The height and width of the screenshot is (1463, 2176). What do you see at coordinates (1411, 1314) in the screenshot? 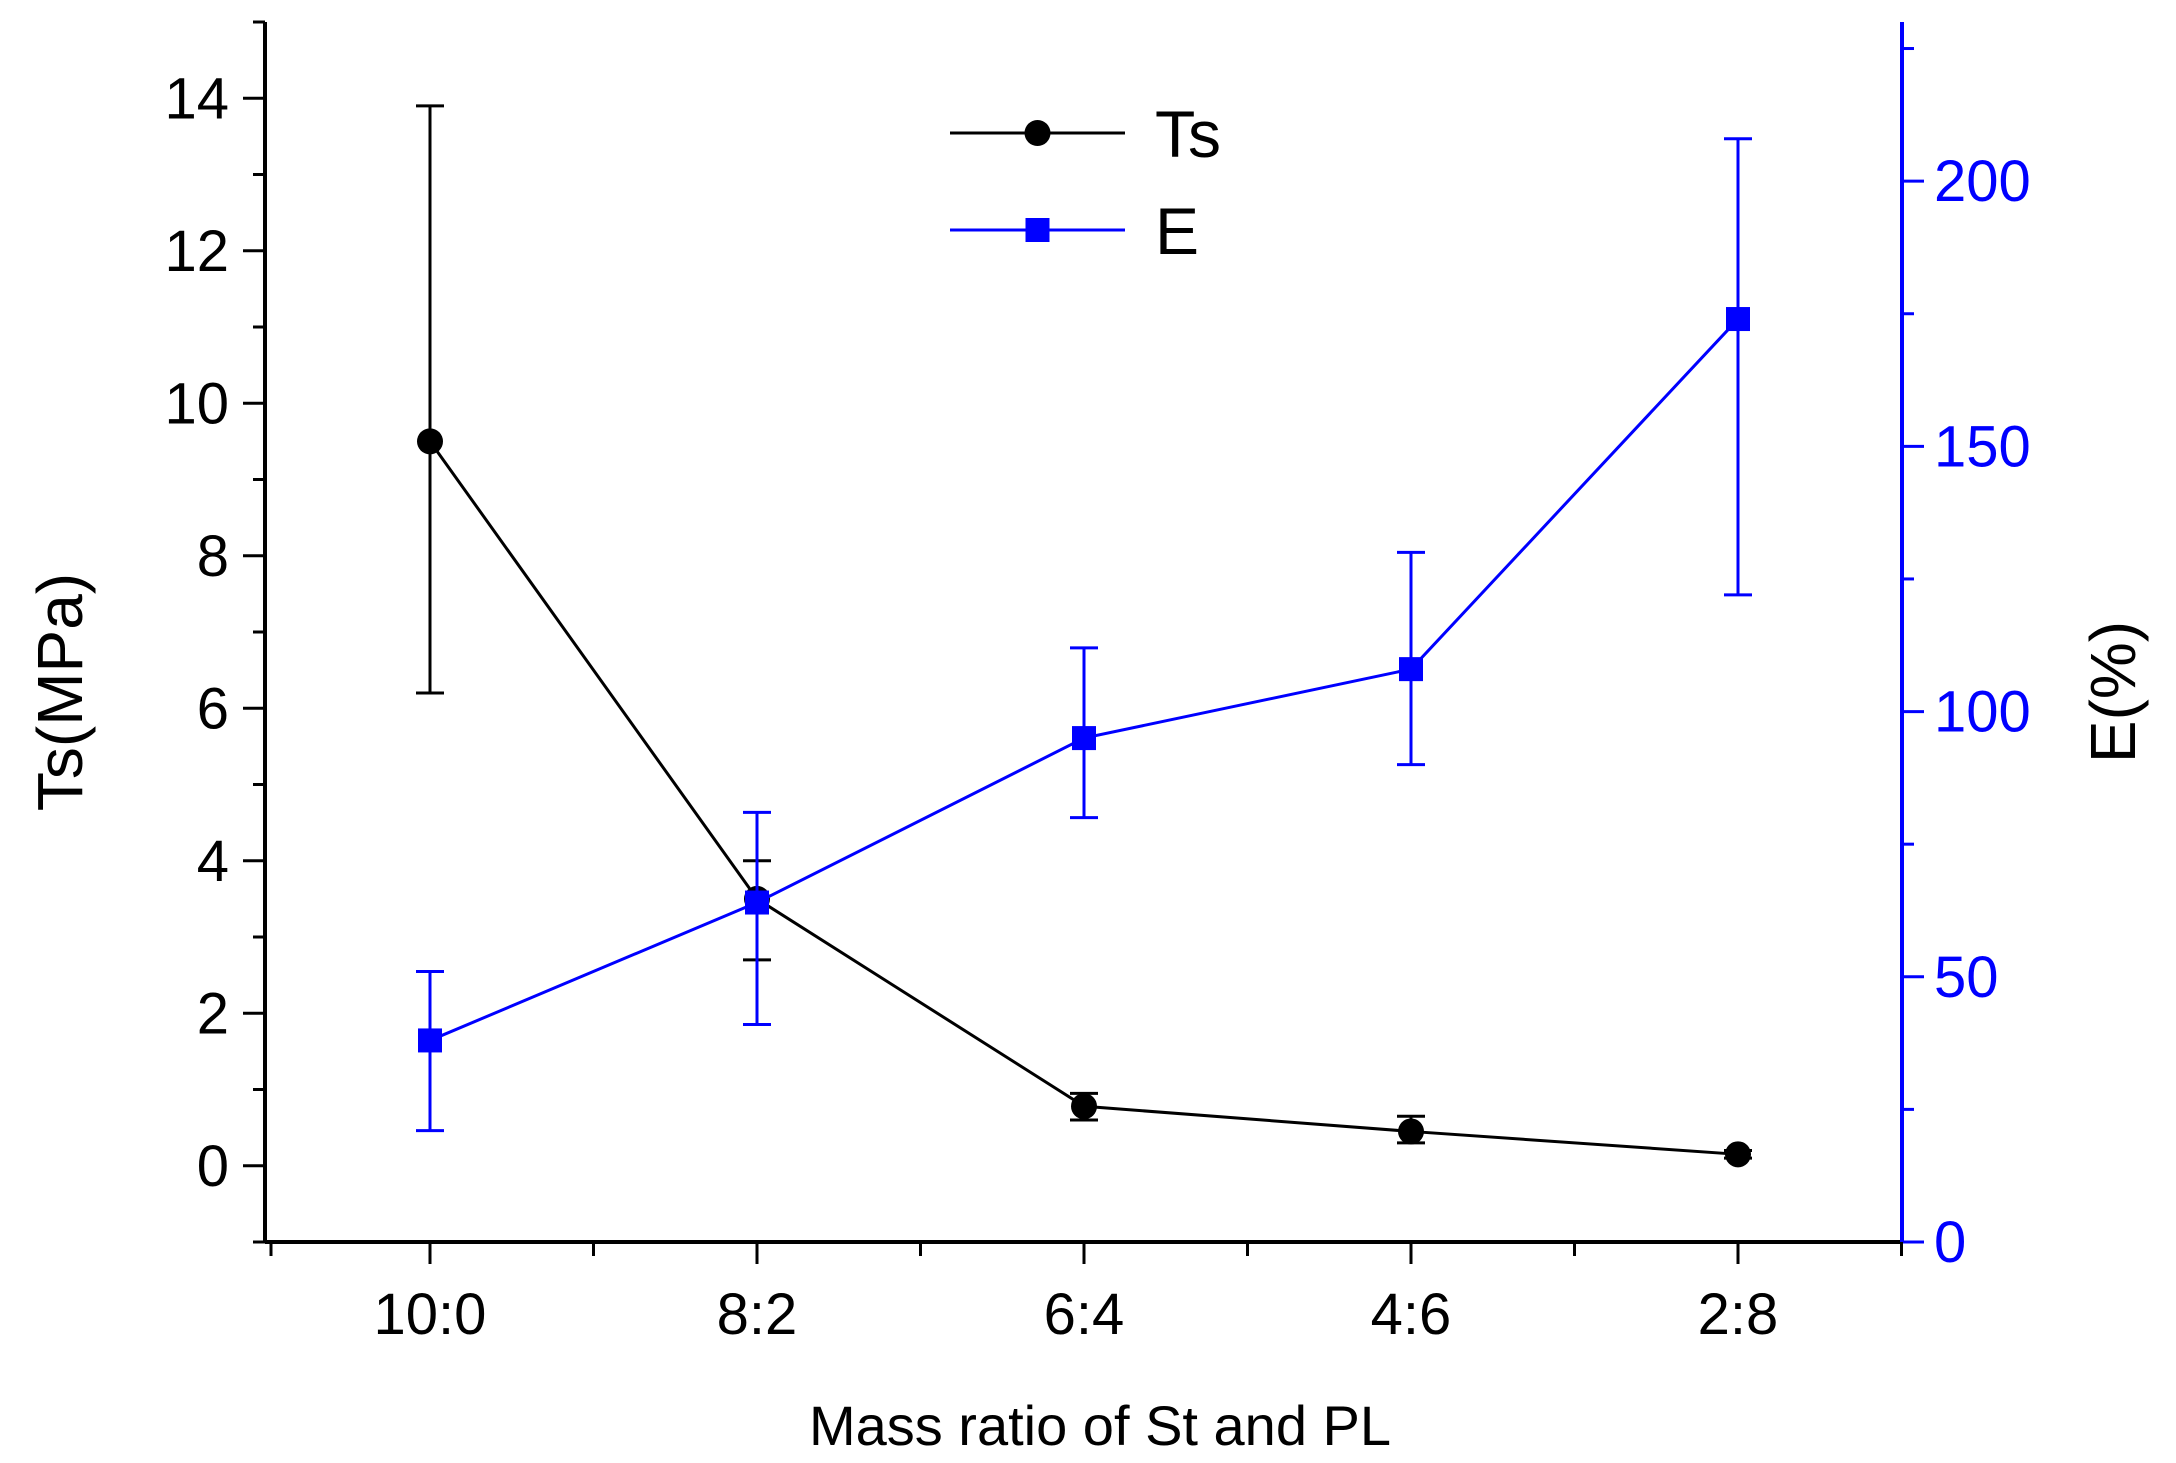
I see `x-tick-label: 4:6` at bounding box center [1411, 1314].